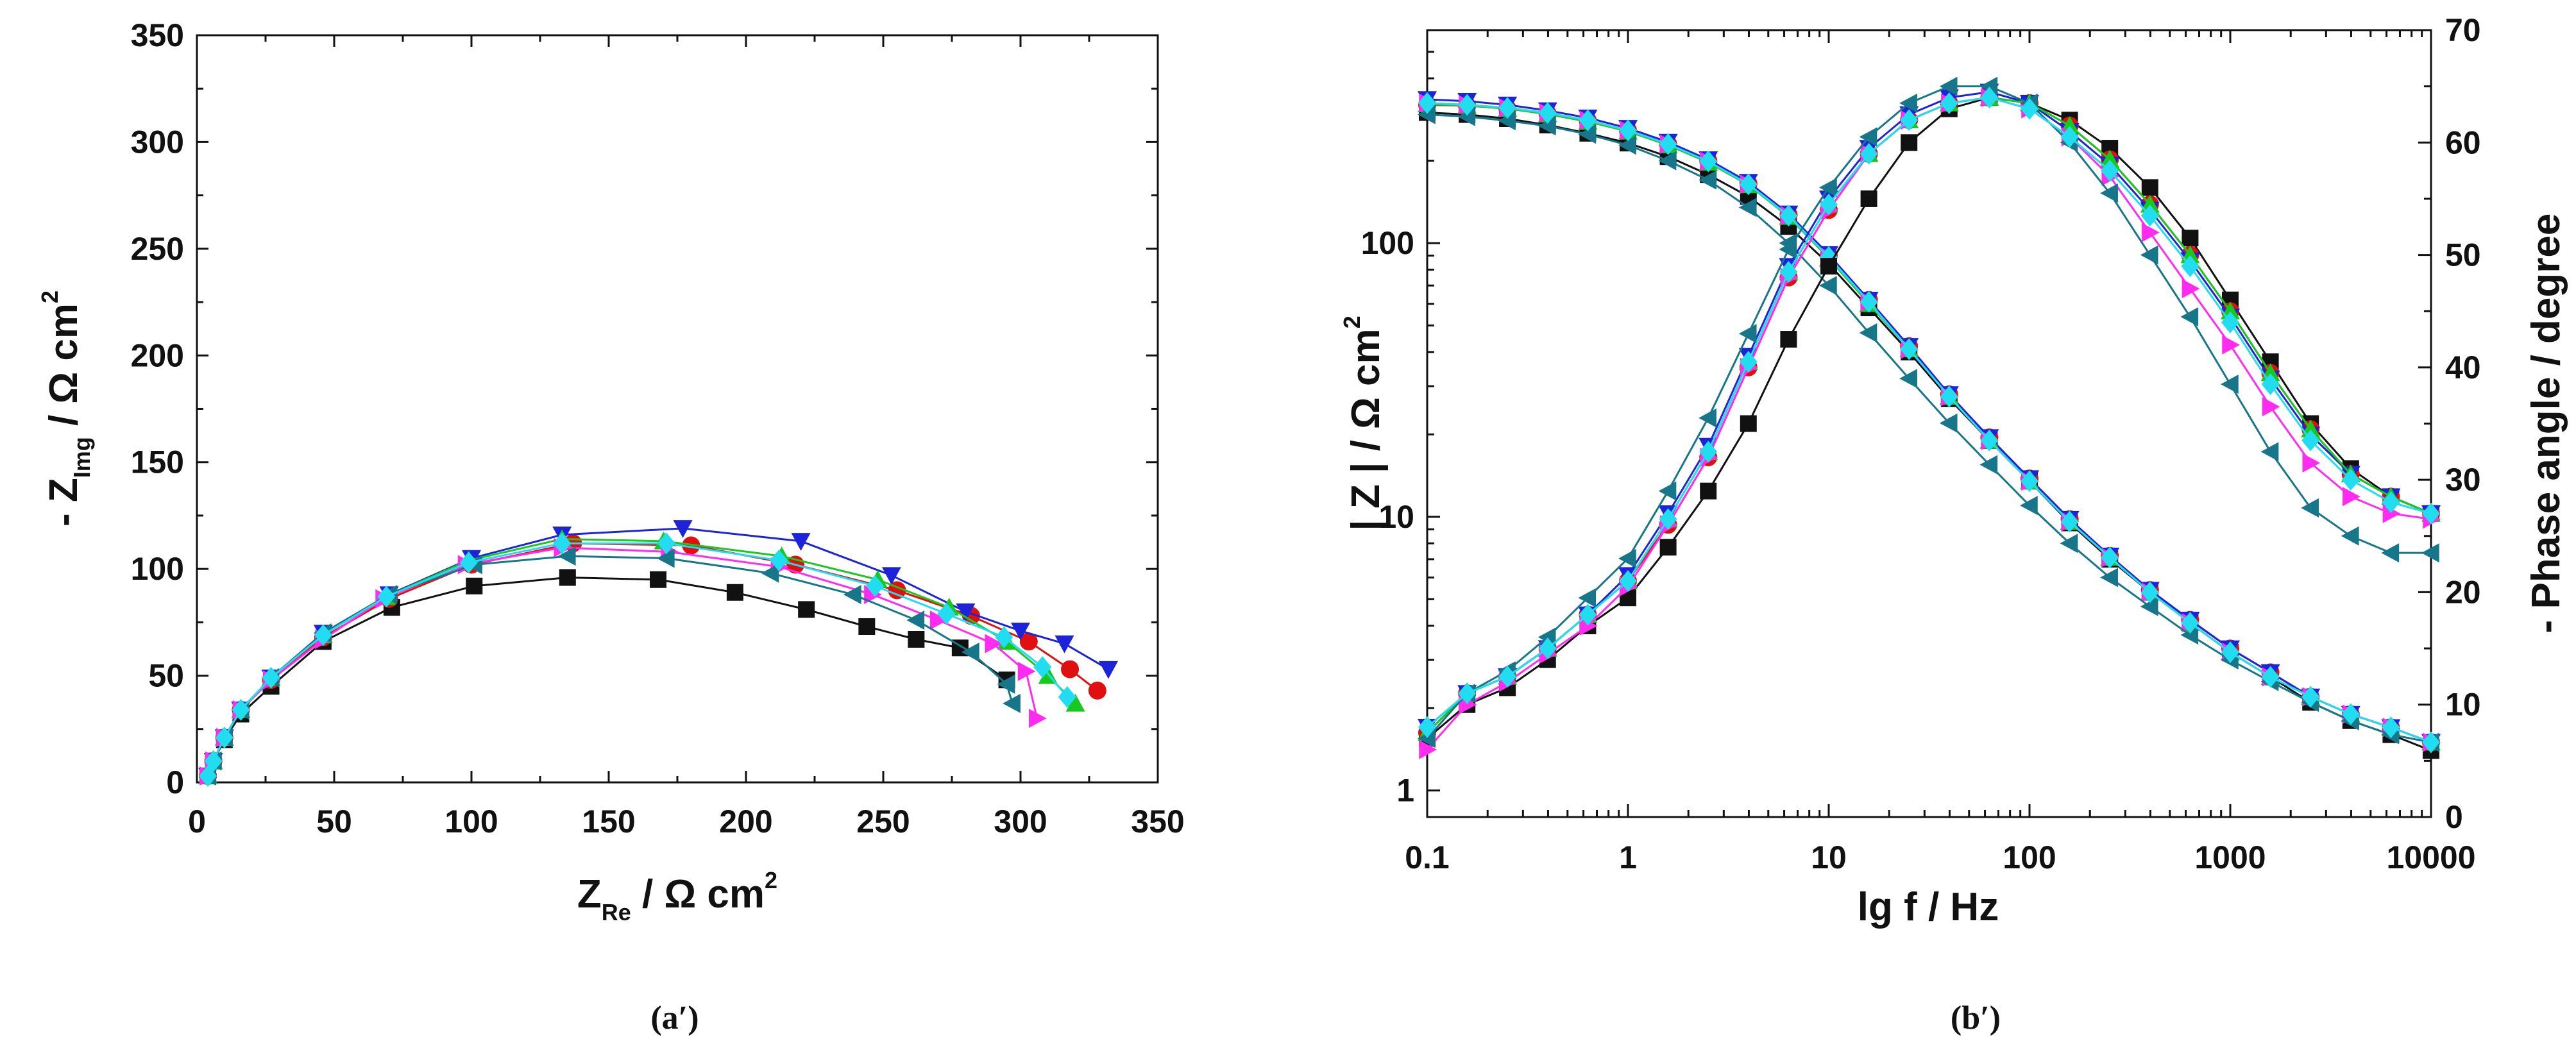 The height and width of the screenshot is (1062, 2576). Describe the element at coordinates (1628, 857) in the screenshot. I see `bode-x-tick-label: 1` at that location.